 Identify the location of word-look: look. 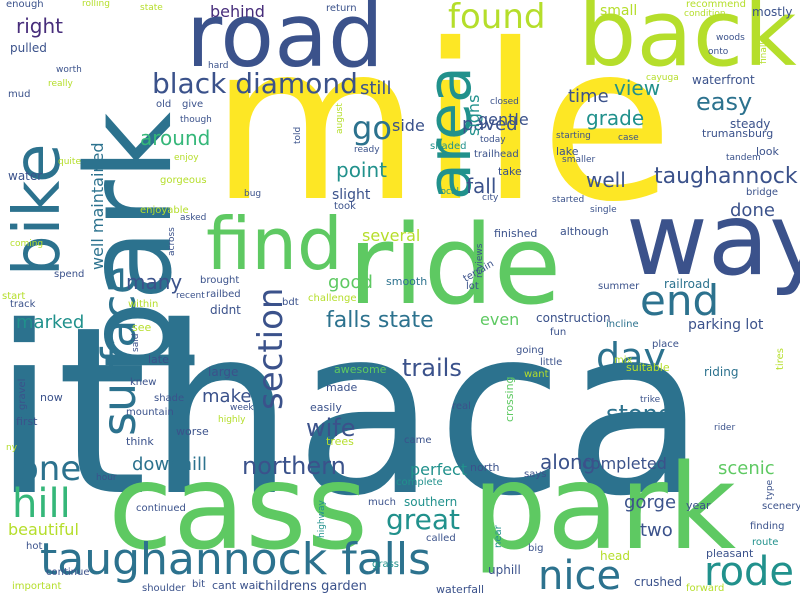
(767, 151).